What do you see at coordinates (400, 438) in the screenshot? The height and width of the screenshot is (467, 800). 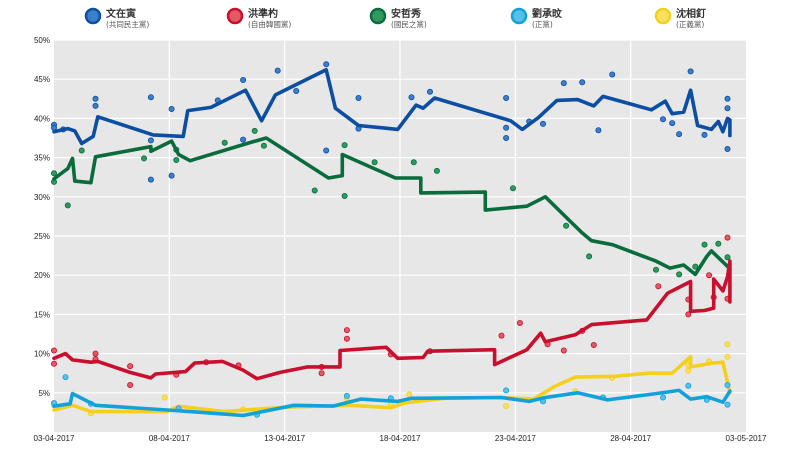 I see `x-tick-label: 18-04-2017` at bounding box center [400, 438].